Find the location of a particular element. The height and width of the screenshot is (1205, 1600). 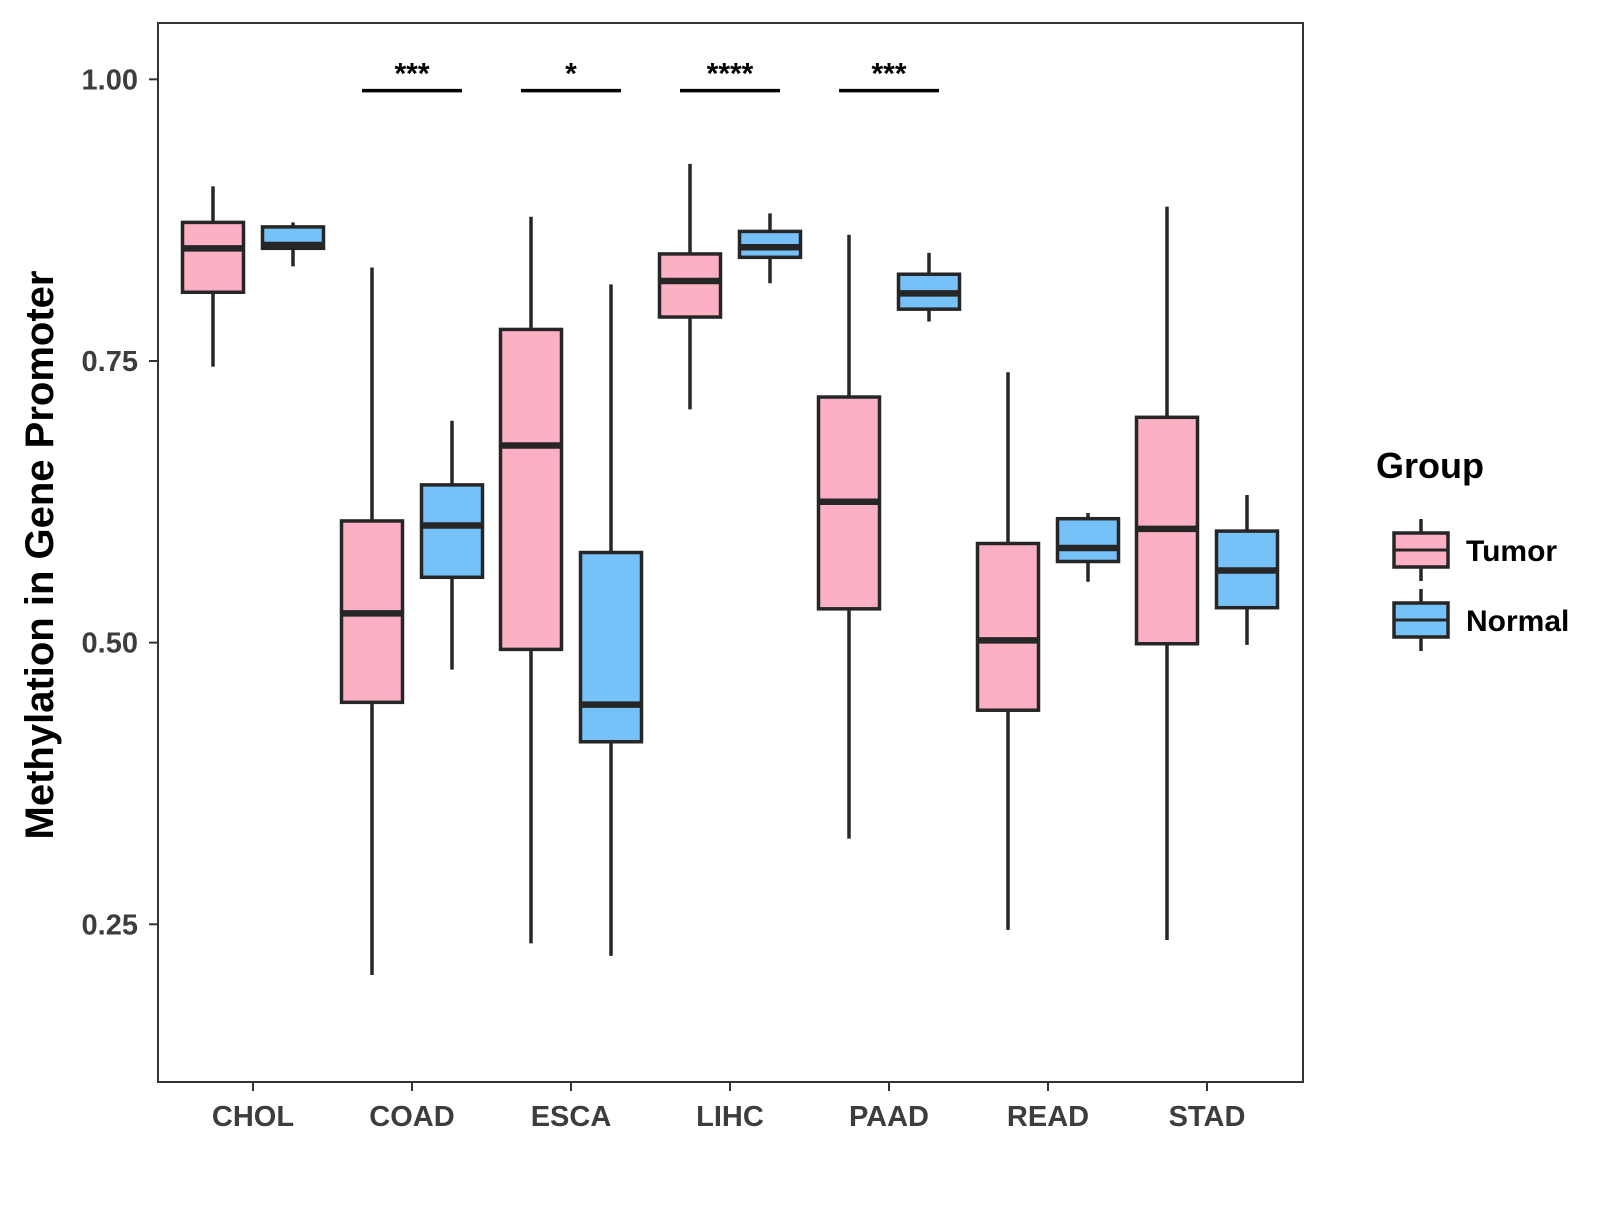

x-tick-label-chol: CHOL is located at coordinates (253, 1117).